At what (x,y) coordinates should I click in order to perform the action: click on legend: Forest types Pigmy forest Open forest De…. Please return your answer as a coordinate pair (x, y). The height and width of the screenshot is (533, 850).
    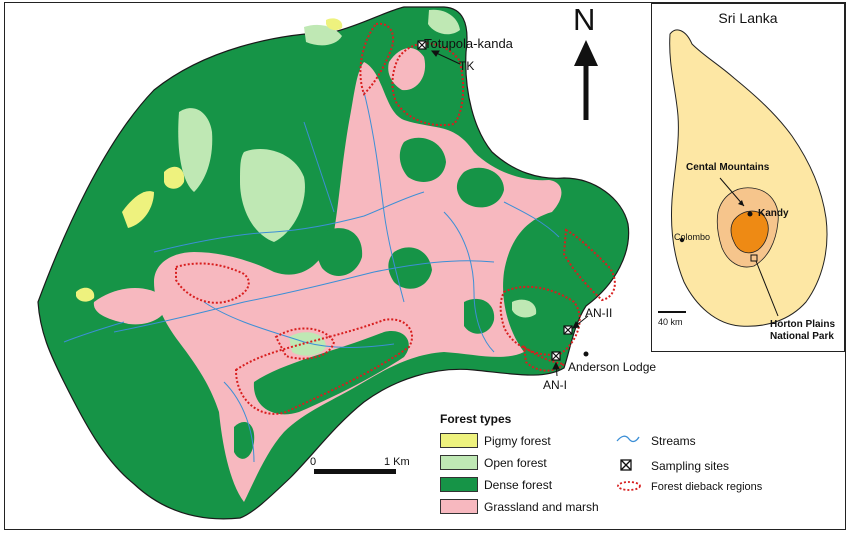
    Looking at the image, I should click on (620, 467).